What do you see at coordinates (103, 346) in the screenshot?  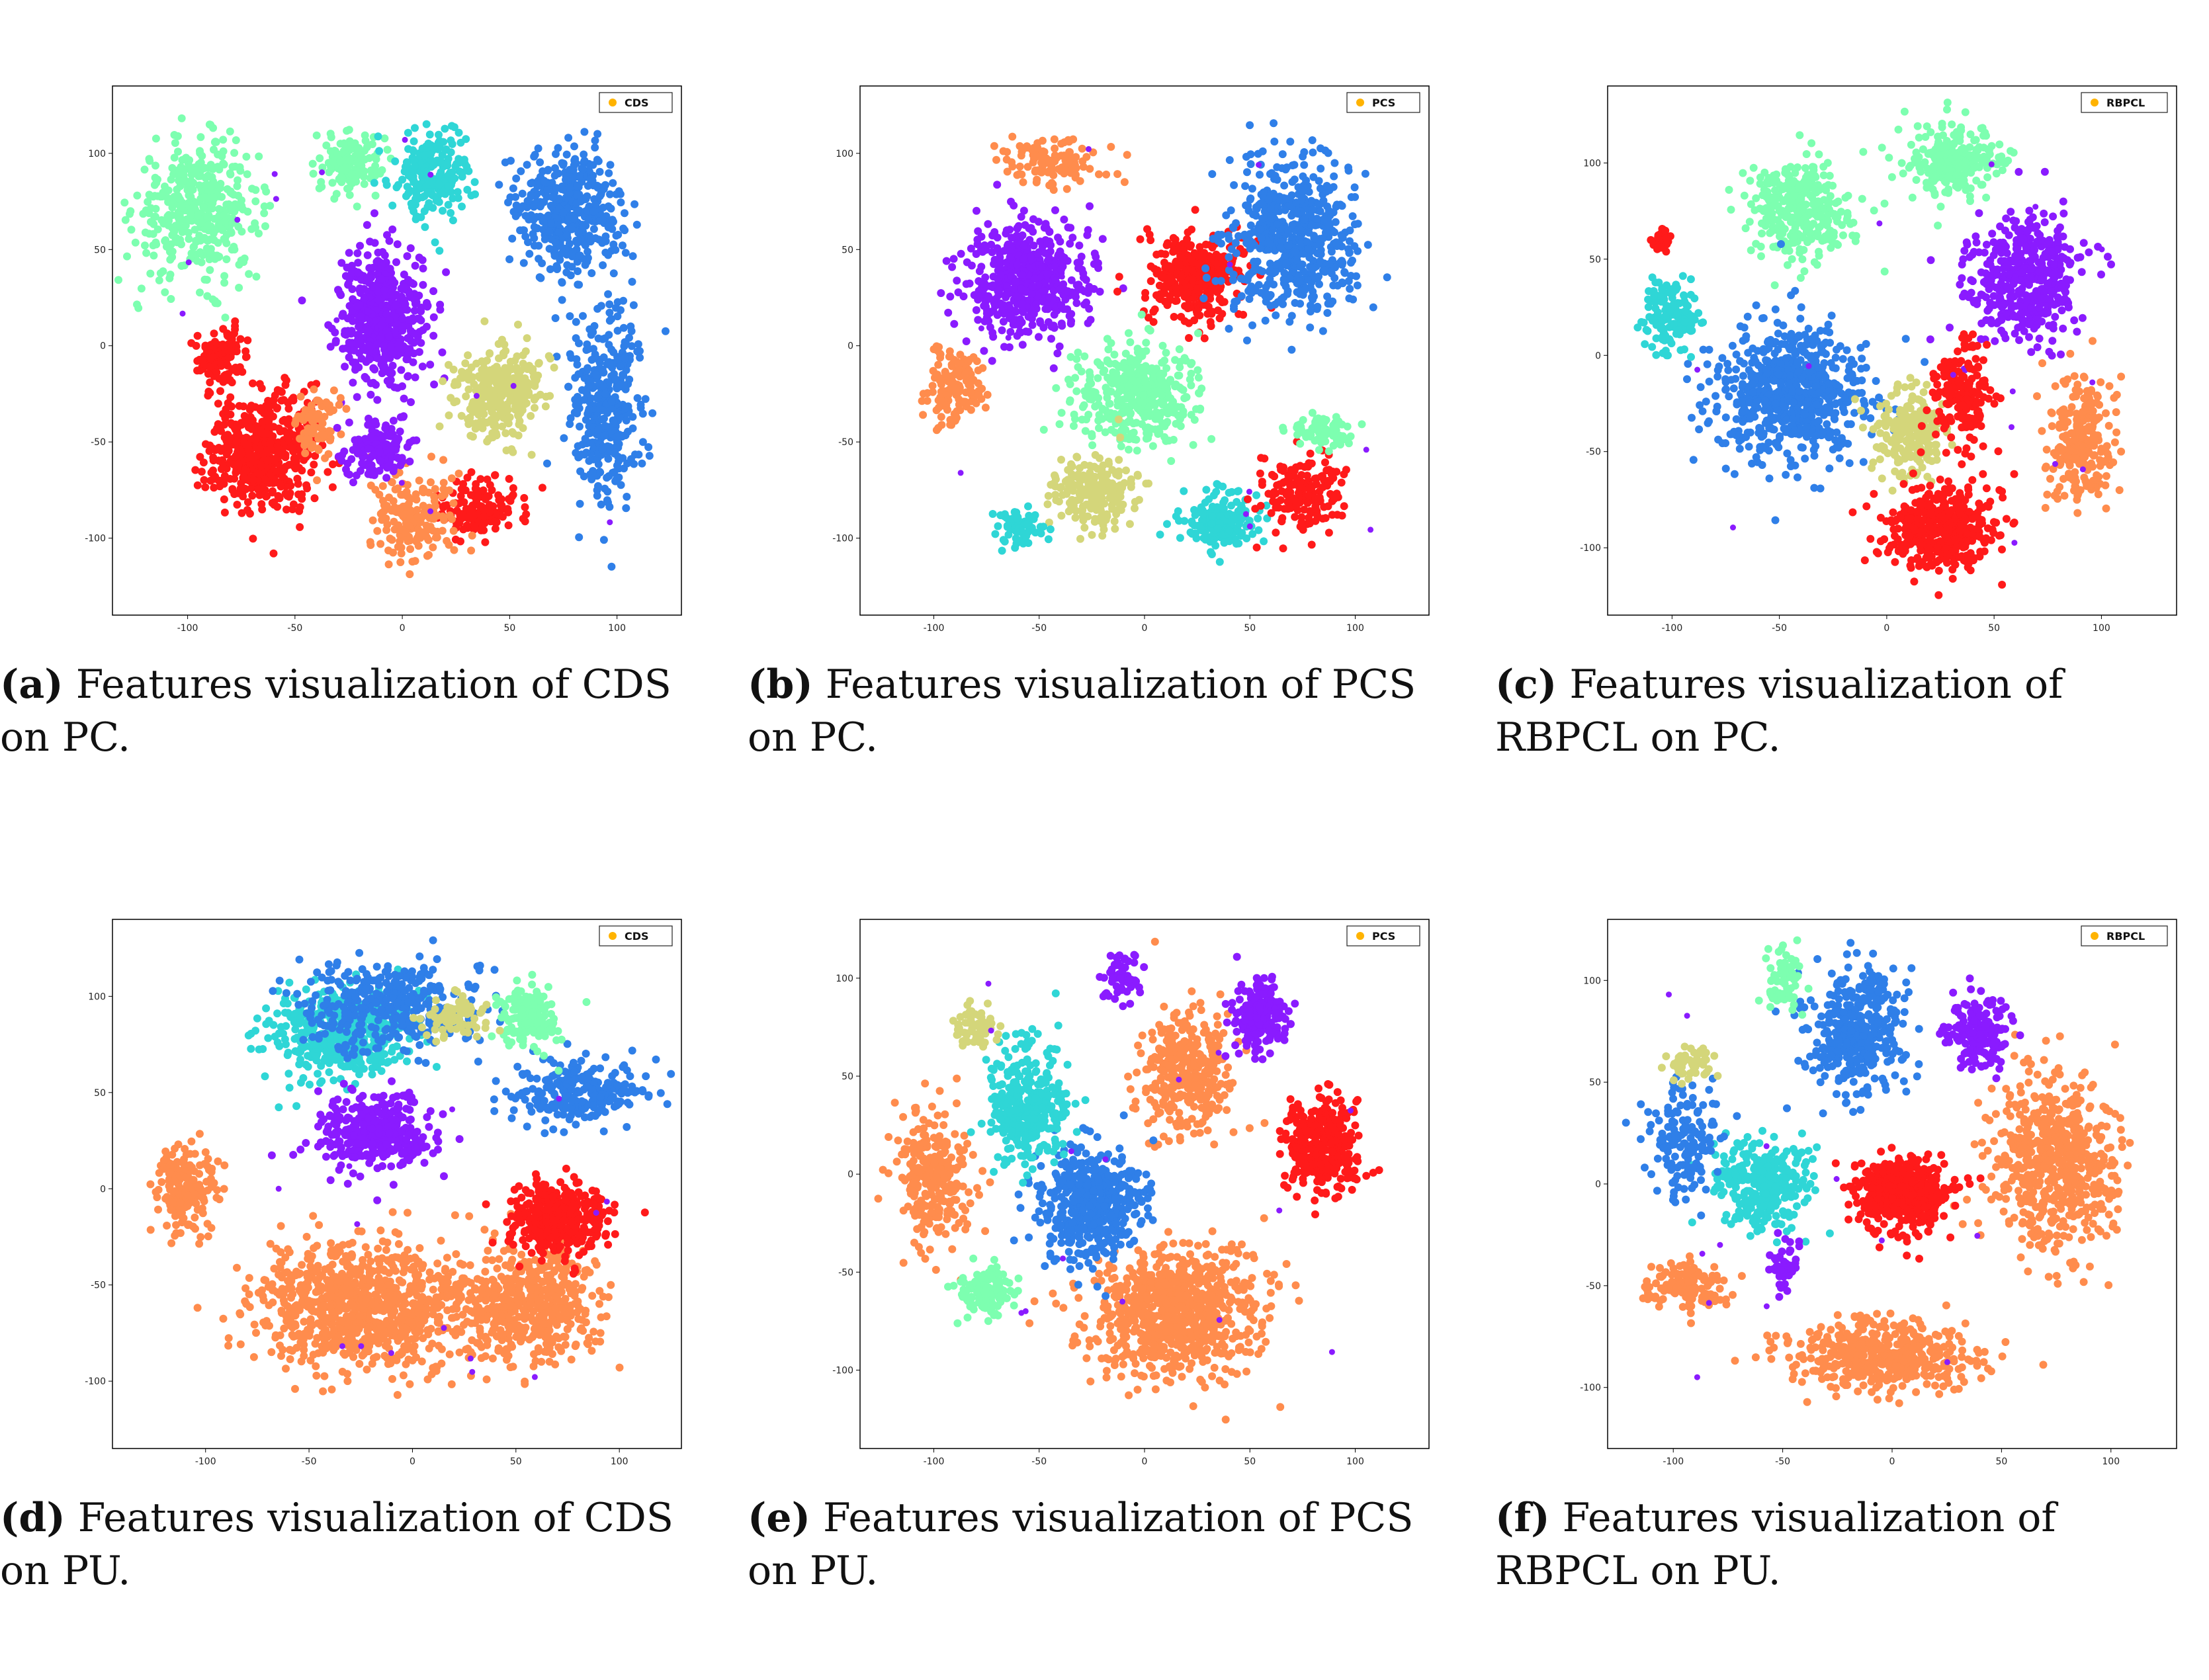 I see `y-tick-label: 0` at bounding box center [103, 346].